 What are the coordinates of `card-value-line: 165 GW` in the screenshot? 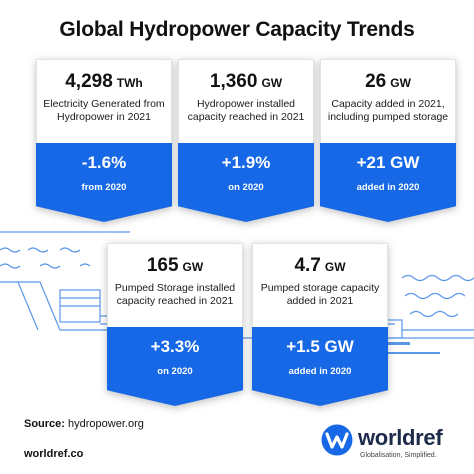 It's located at (175, 266).